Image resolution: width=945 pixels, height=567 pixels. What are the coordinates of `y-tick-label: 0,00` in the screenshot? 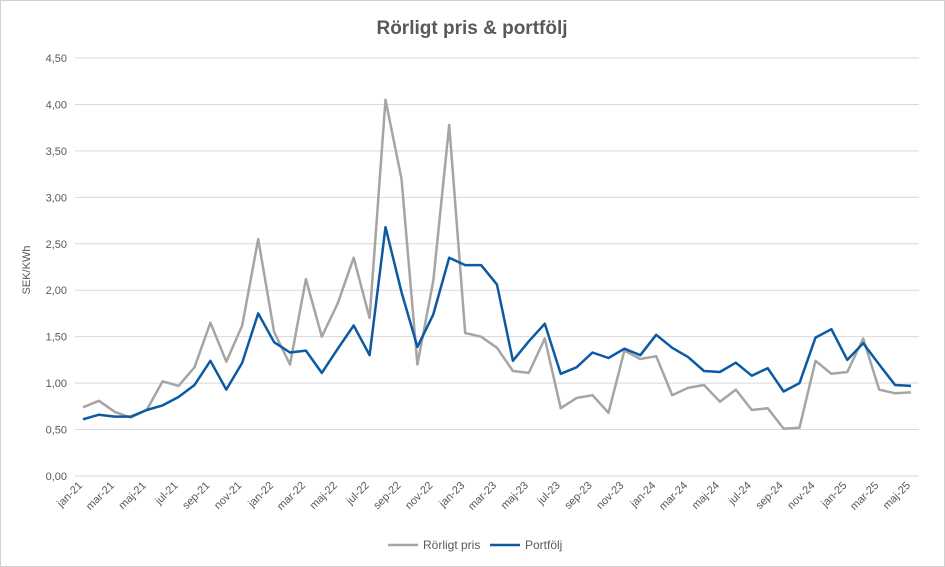 It's located at (56, 477).